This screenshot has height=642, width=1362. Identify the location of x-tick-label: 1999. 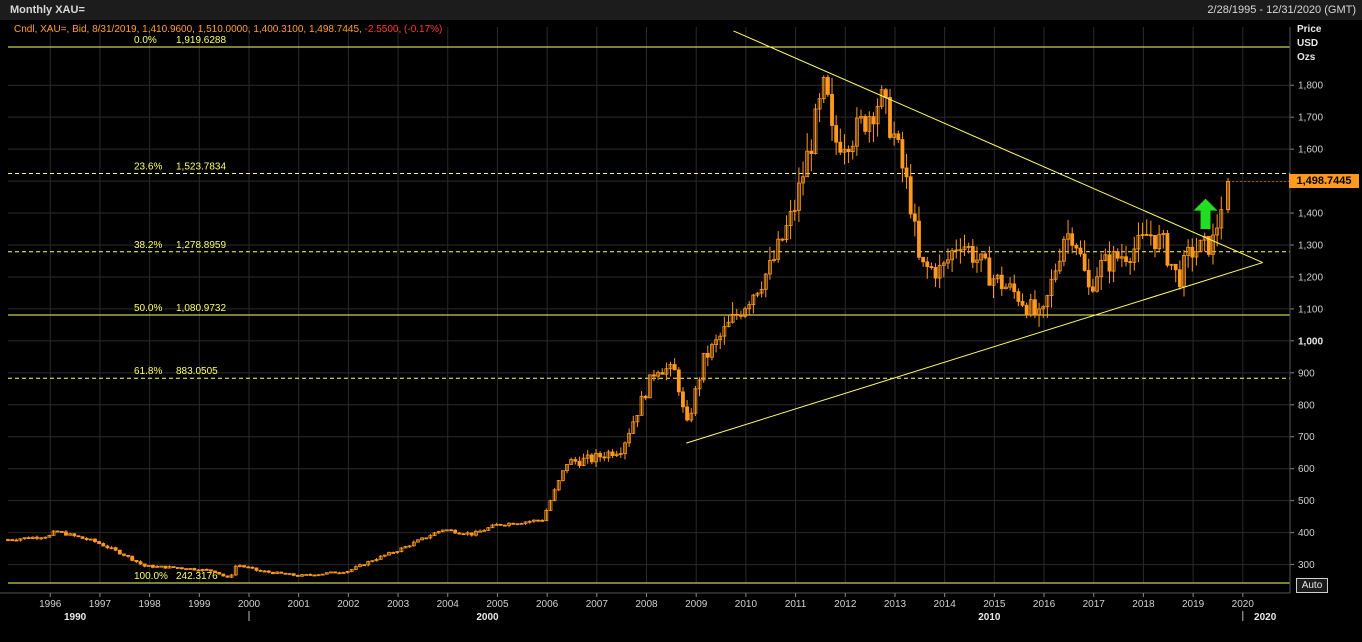
(199, 604).